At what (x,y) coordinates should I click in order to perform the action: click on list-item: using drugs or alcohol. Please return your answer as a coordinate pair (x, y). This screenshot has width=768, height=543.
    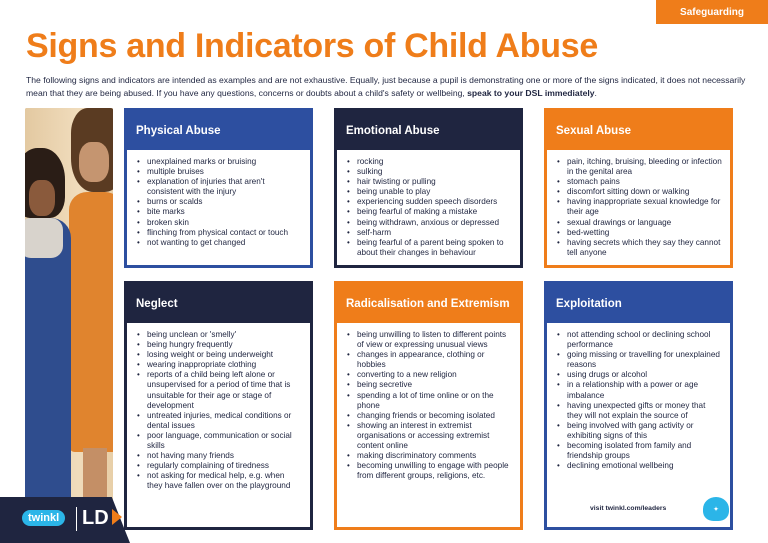
    Looking at the image, I should click on (639, 375).